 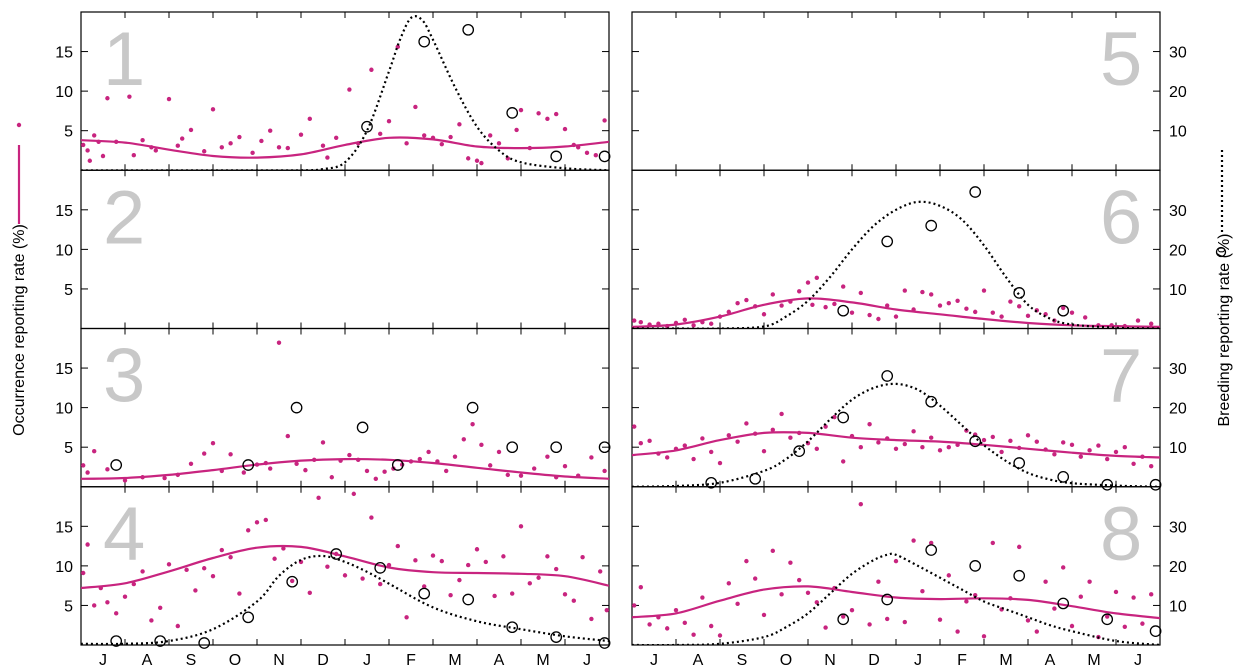 I want to click on month-label: D, so click(x=323, y=660).